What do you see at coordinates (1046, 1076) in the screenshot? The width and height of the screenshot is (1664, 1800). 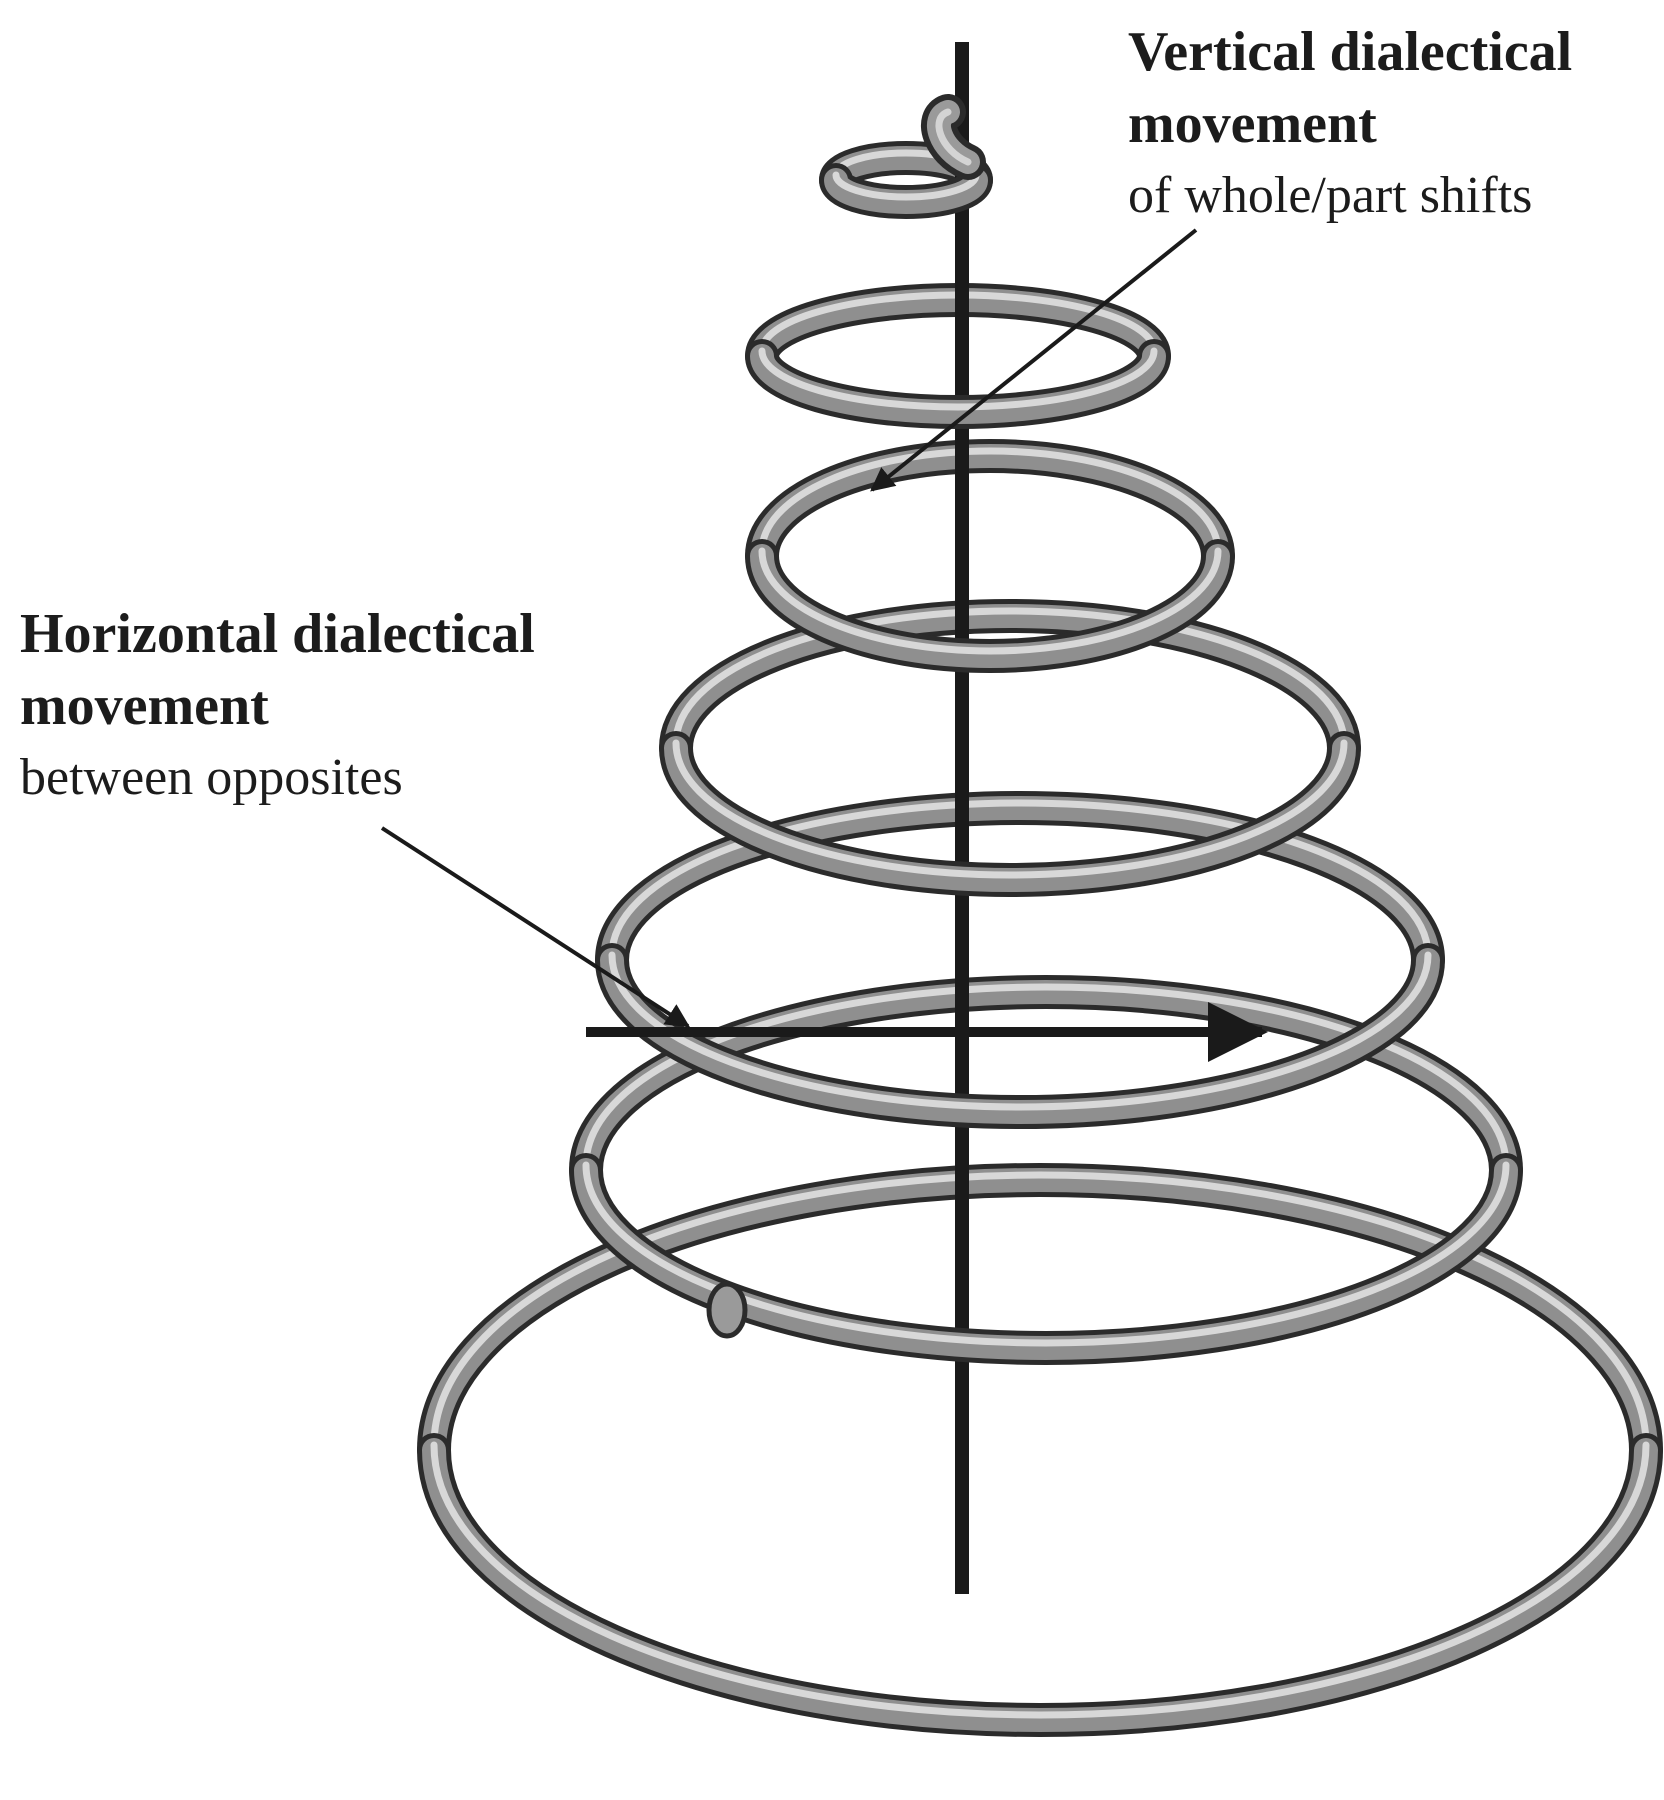 I see `spiral-turn-6-back-highlight` at bounding box center [1046, 1076].